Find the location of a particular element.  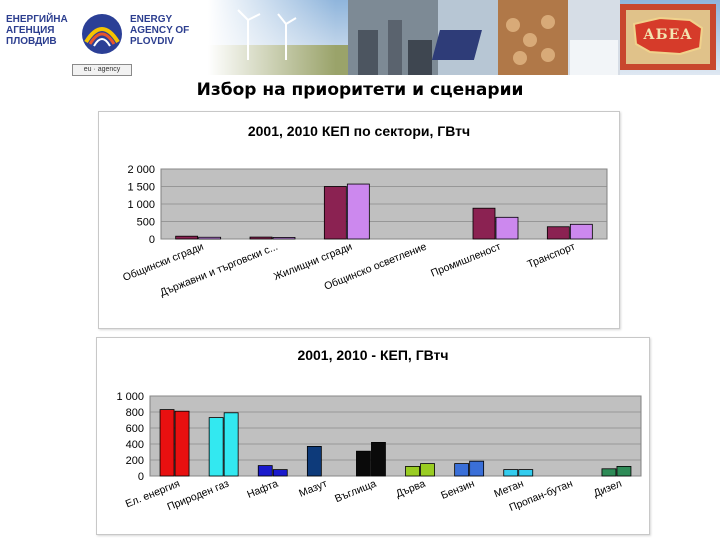

y-tick-label: 800 is located at coordinates (135, 413).